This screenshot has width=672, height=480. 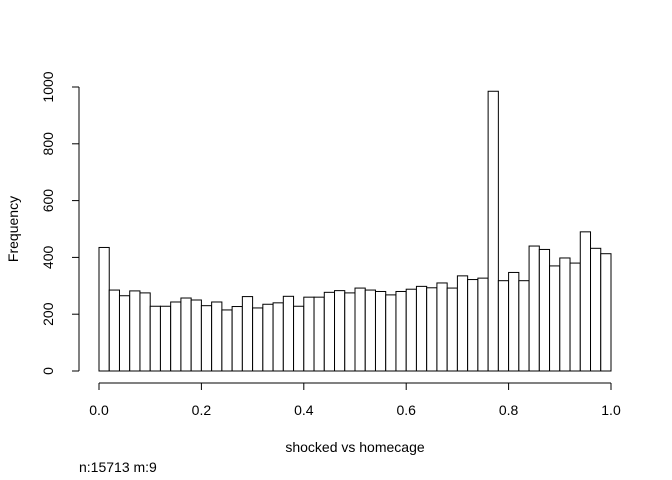 What do you see at coordinates (13, 229) in the screenshot?
I see `y-axis-title: Frequency` at bounding box center [13, 229].